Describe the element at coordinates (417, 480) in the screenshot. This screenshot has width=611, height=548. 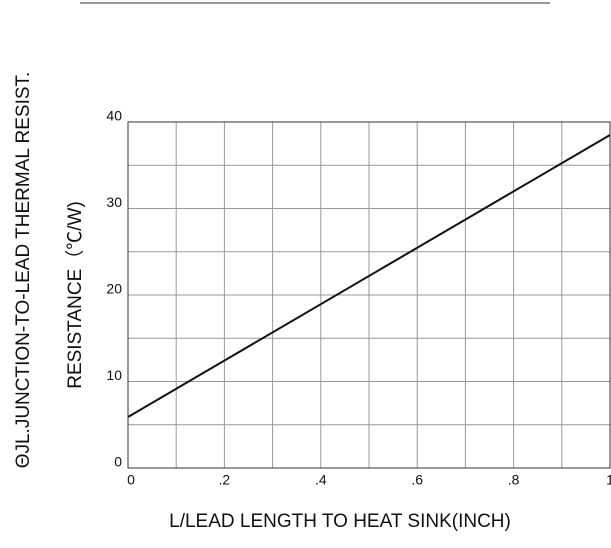
I see `x-tick-label: .6` at that location.